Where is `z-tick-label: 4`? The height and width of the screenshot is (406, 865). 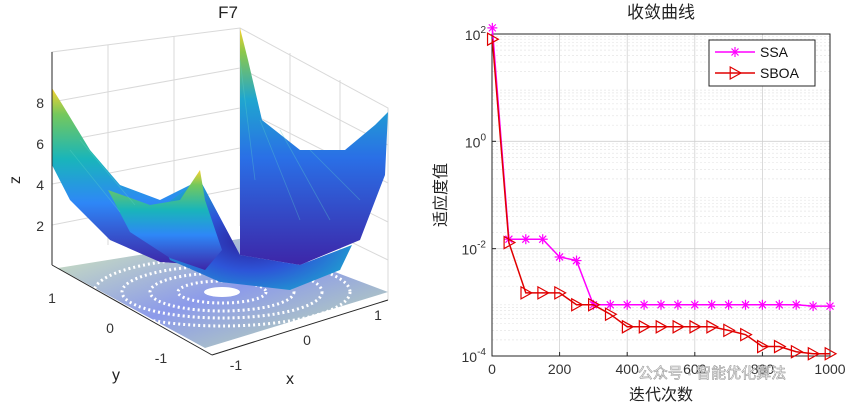 z-tick-label: 4 is located at coordinates (40, 185).